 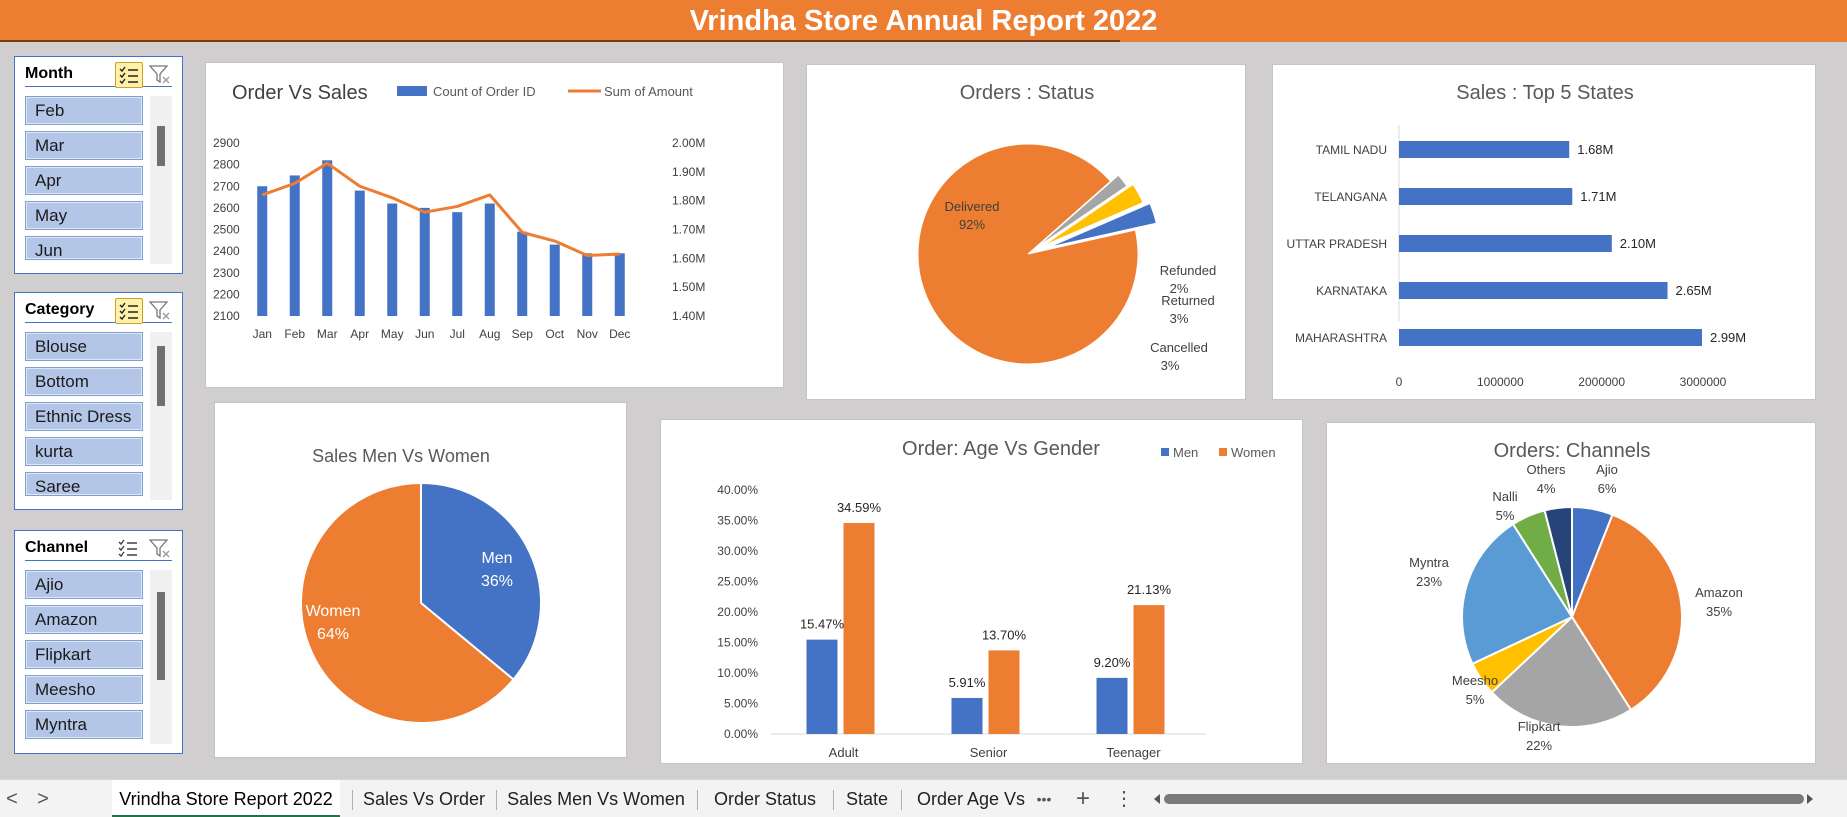 What do you see at coordinates (1598, 196) in the screenshot?
I see `data-label: 1.71M` at bounding box center [1598, 196].